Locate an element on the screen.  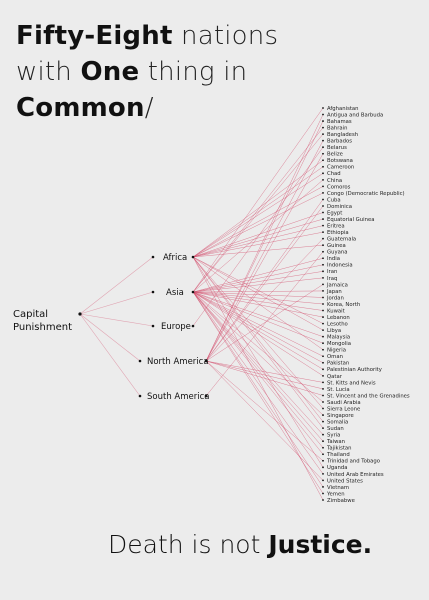
country-label-zimbabwe: Zimbabwe is located at coordinates (341, 501).